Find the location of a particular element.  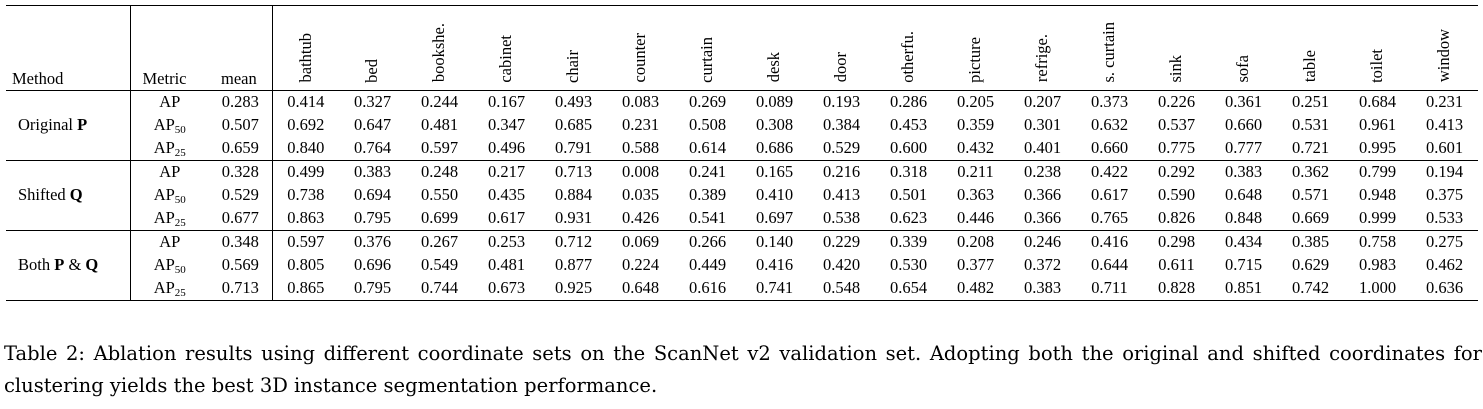

category-header: window is located at coordinates (1444, 48).